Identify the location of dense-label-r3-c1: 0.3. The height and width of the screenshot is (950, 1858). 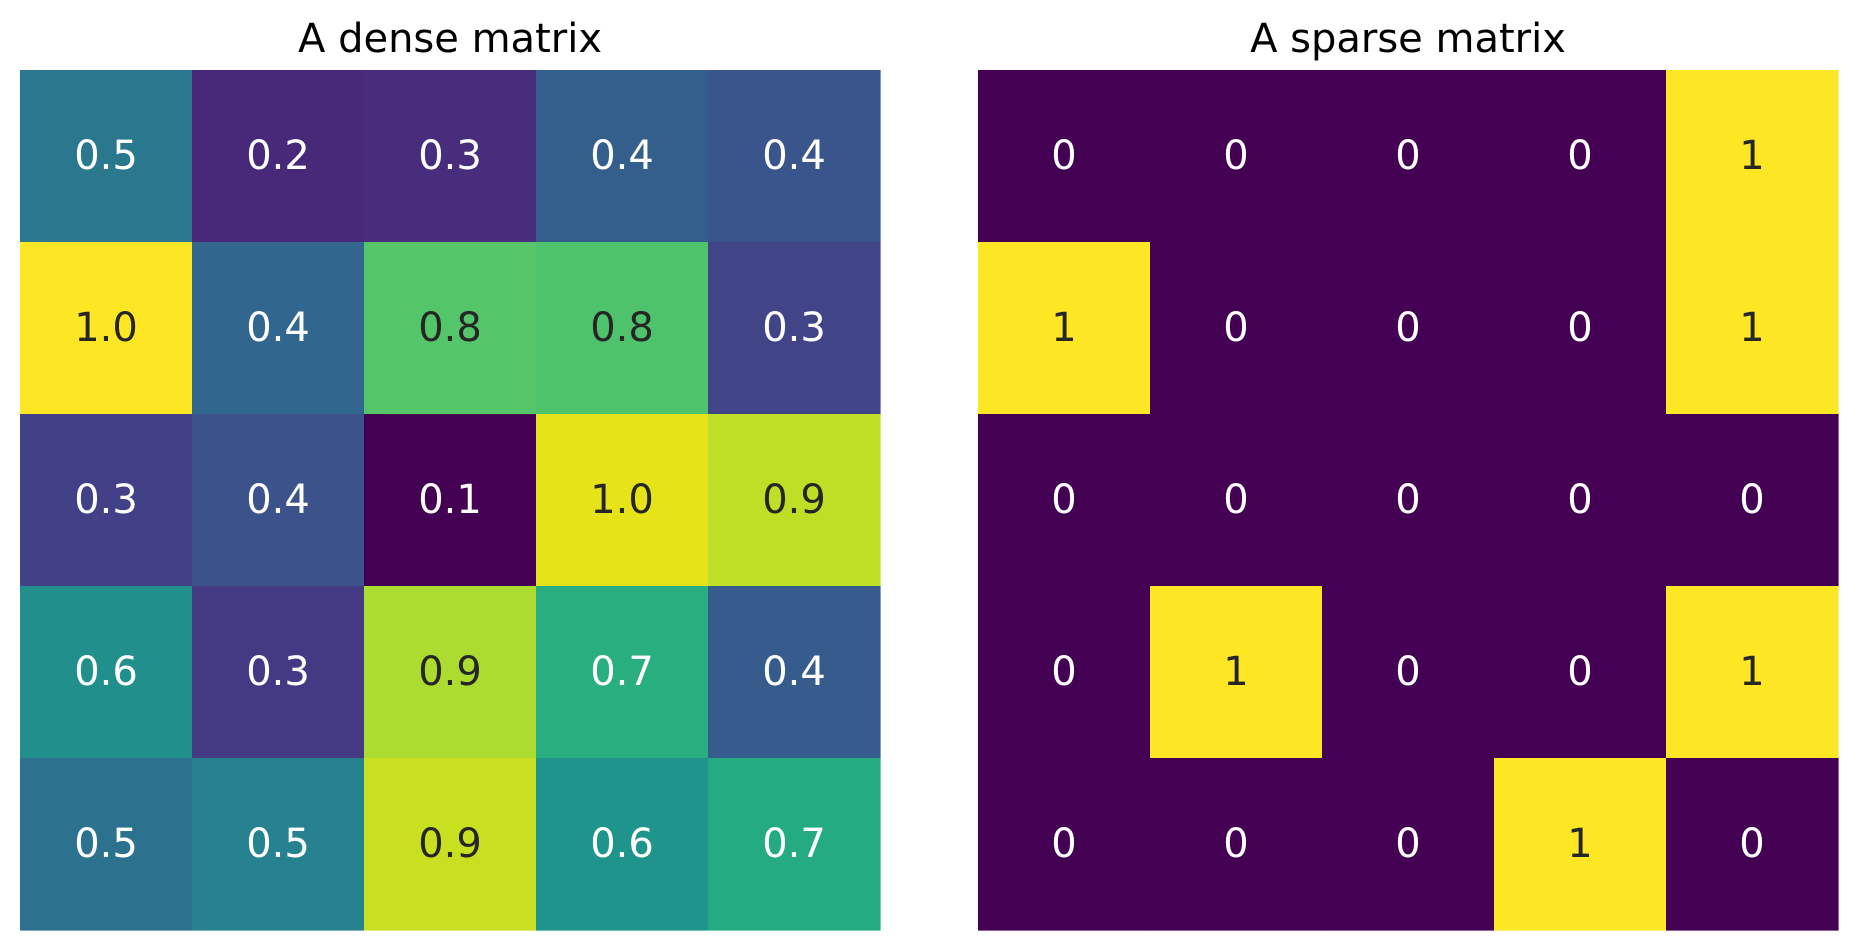
(278, 672).